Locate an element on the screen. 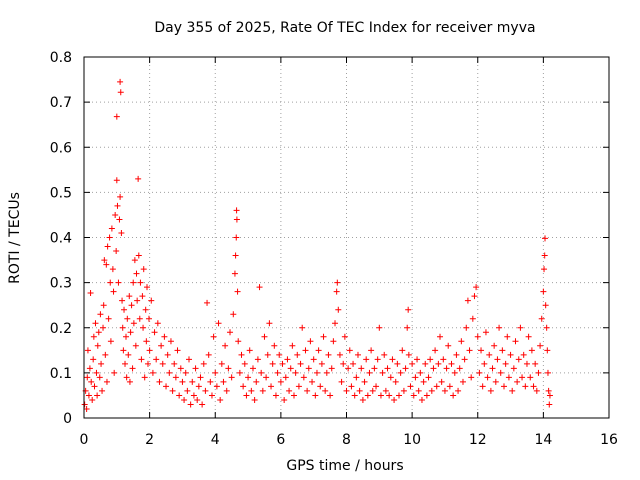 Image resolution: width=640 pixels, height=480 pixels. y-tick-label: 0.8 is located at coordinates (61, 58).